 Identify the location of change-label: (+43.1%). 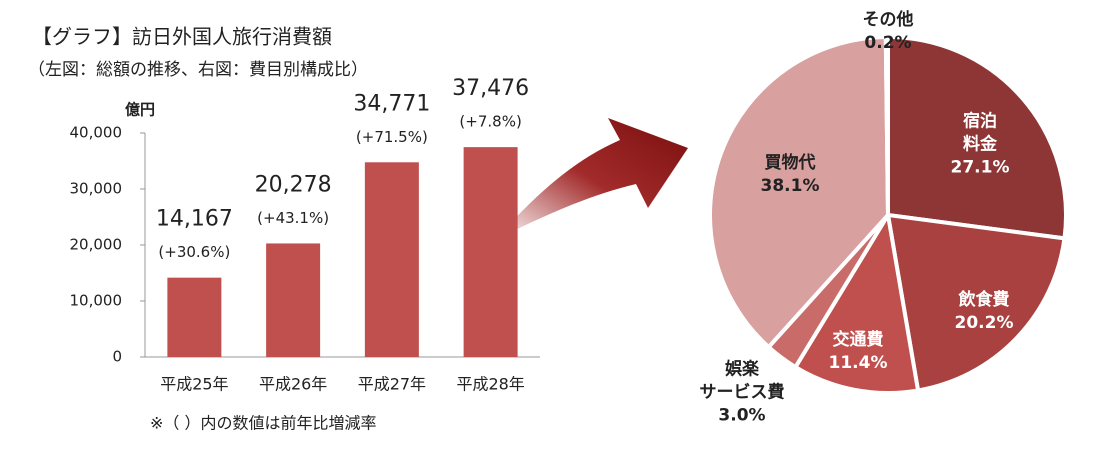
(293, 218).